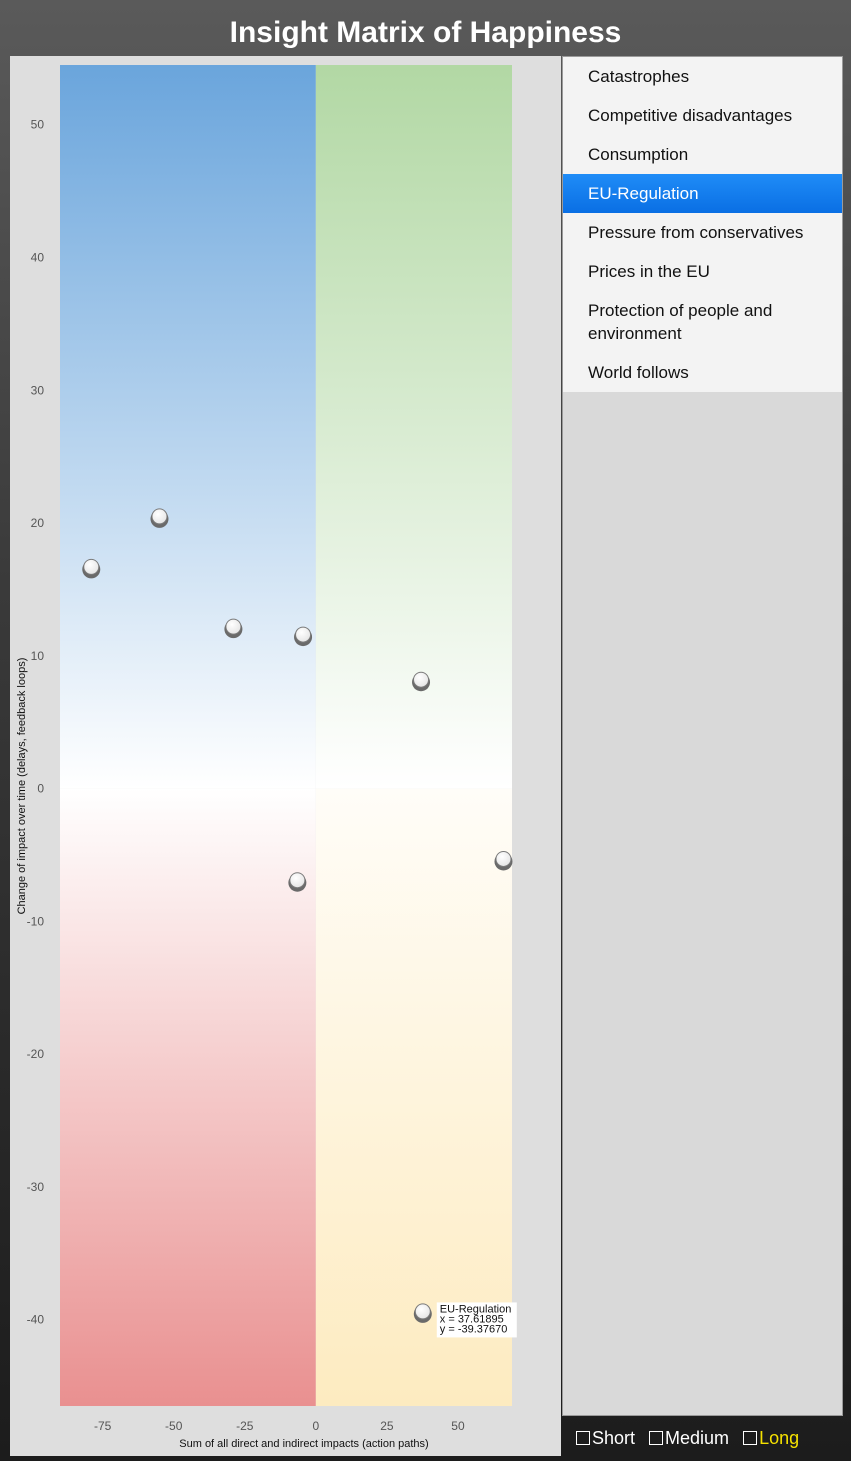  Describe the element at coordinates (40, 789) in the screenshot. I see `y-tick-label: 0` at that location.